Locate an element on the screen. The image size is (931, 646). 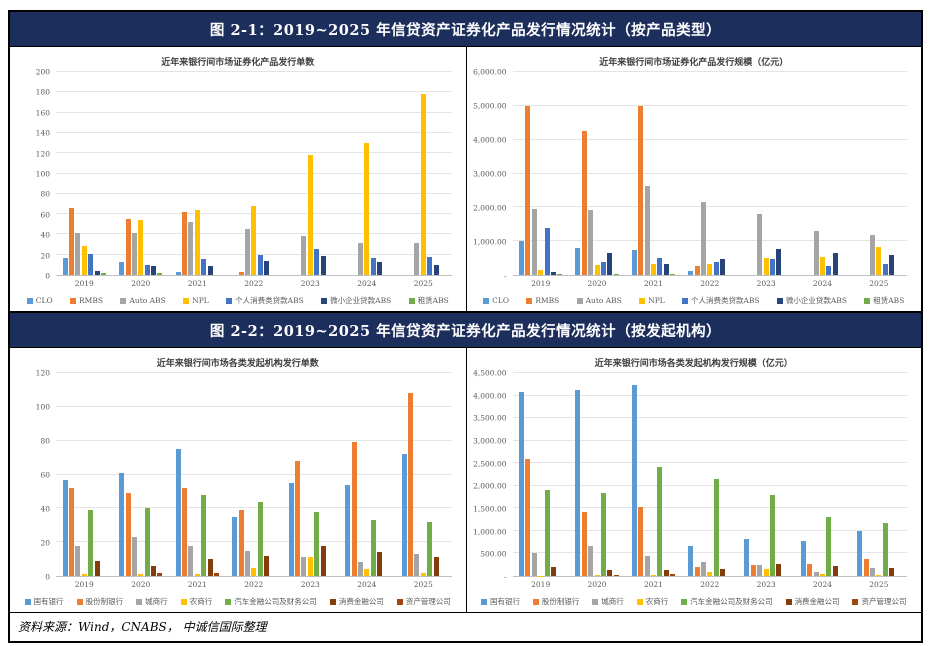
legend-label: CLO is located at coordinates (501, 300).